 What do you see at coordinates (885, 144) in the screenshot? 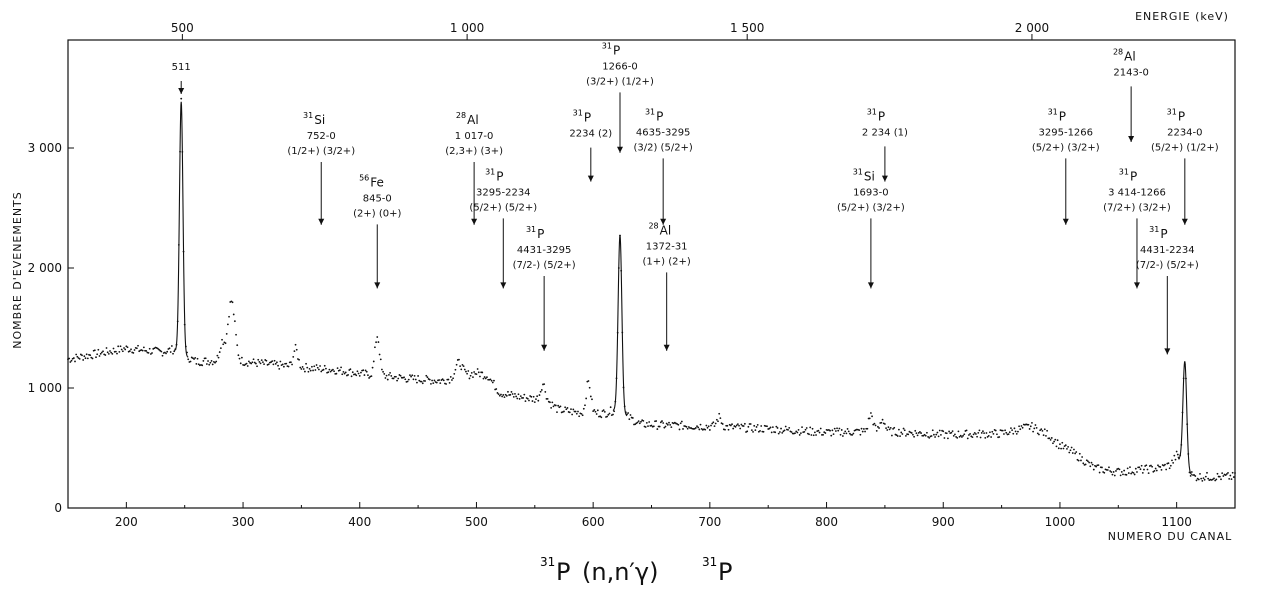
I see `annotation-p2234_1: 31 P 2 234 (1)` at bounding box center [885, 144].